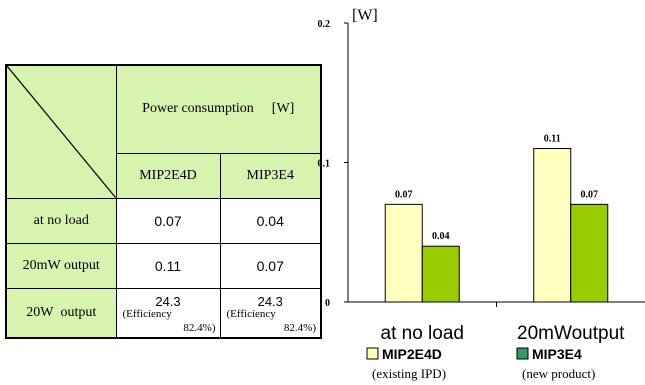 The height and width of the screenshot is (385, 645). What do you see at coordinates (422, 333) in the screenshot?
I see `x-category-label: at no load` at bounding box center [422, 333].